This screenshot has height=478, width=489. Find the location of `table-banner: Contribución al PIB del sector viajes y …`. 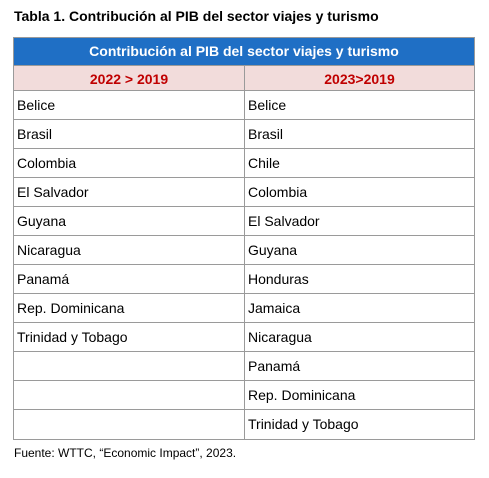

table-banner: Contribución al PIB del sector viajes y … is located at coordinates (244, 51).